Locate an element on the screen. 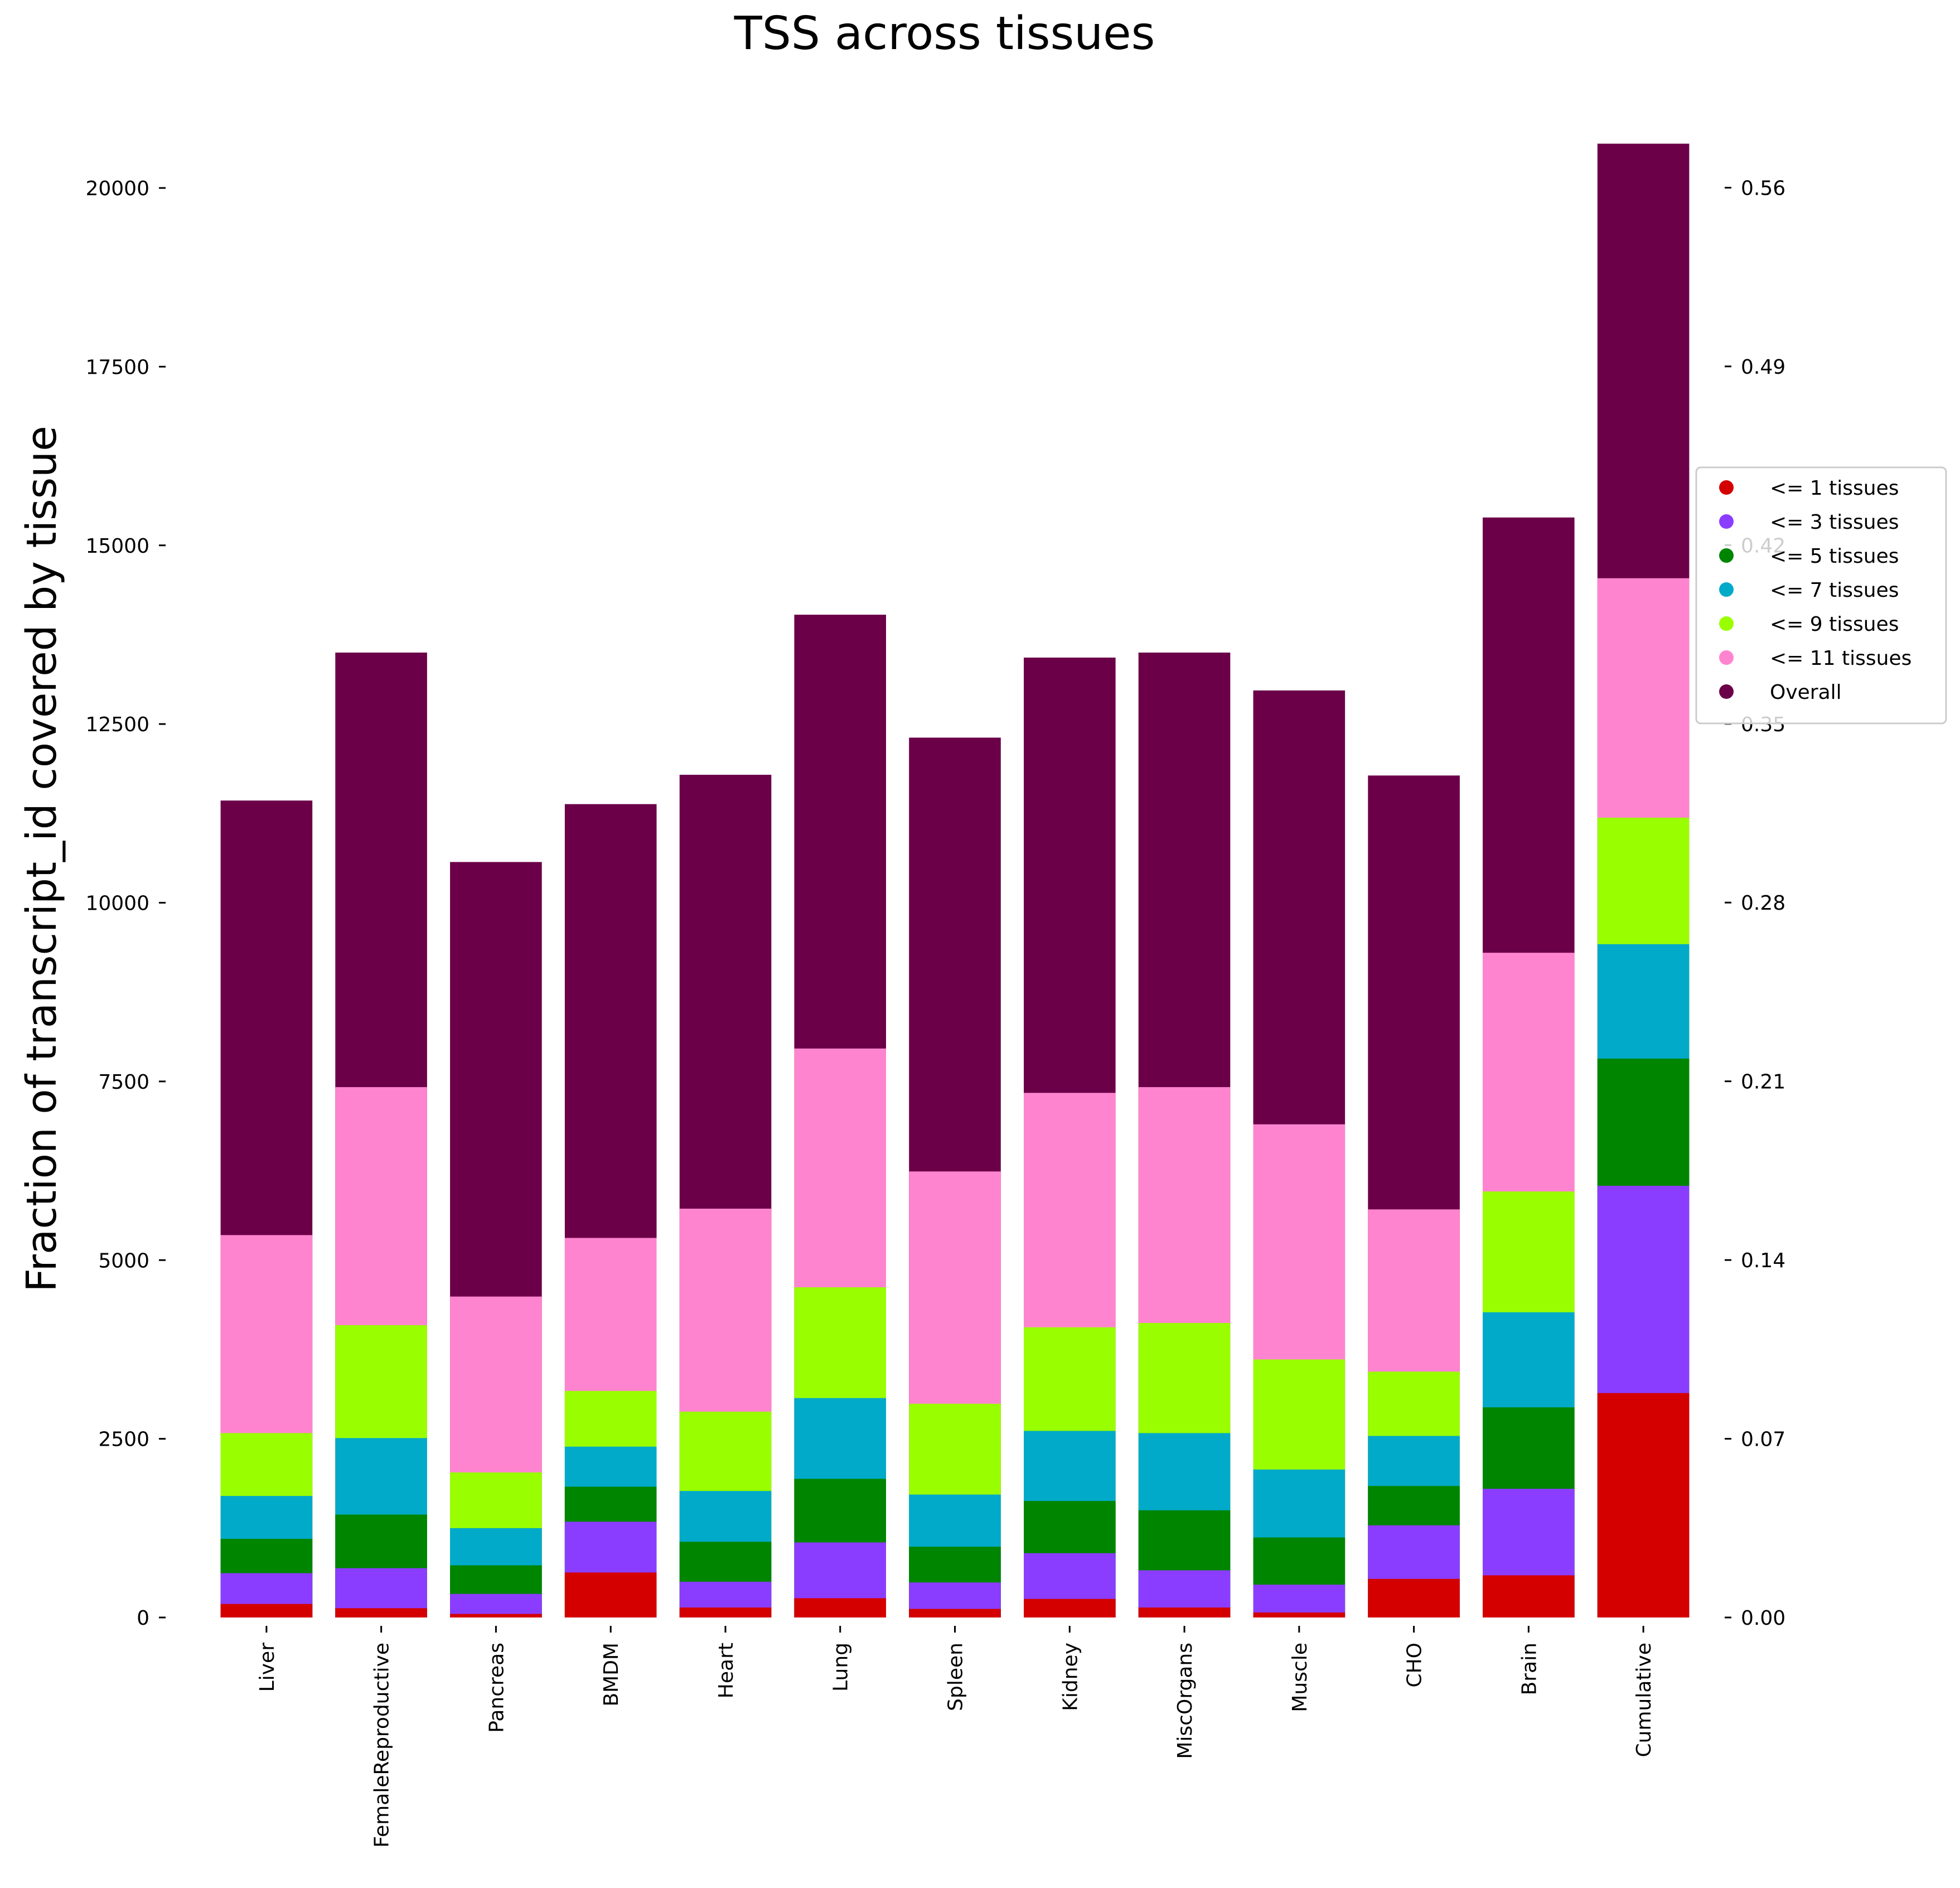  x-category-label: Brain is located at coordinates (1529, 1669).